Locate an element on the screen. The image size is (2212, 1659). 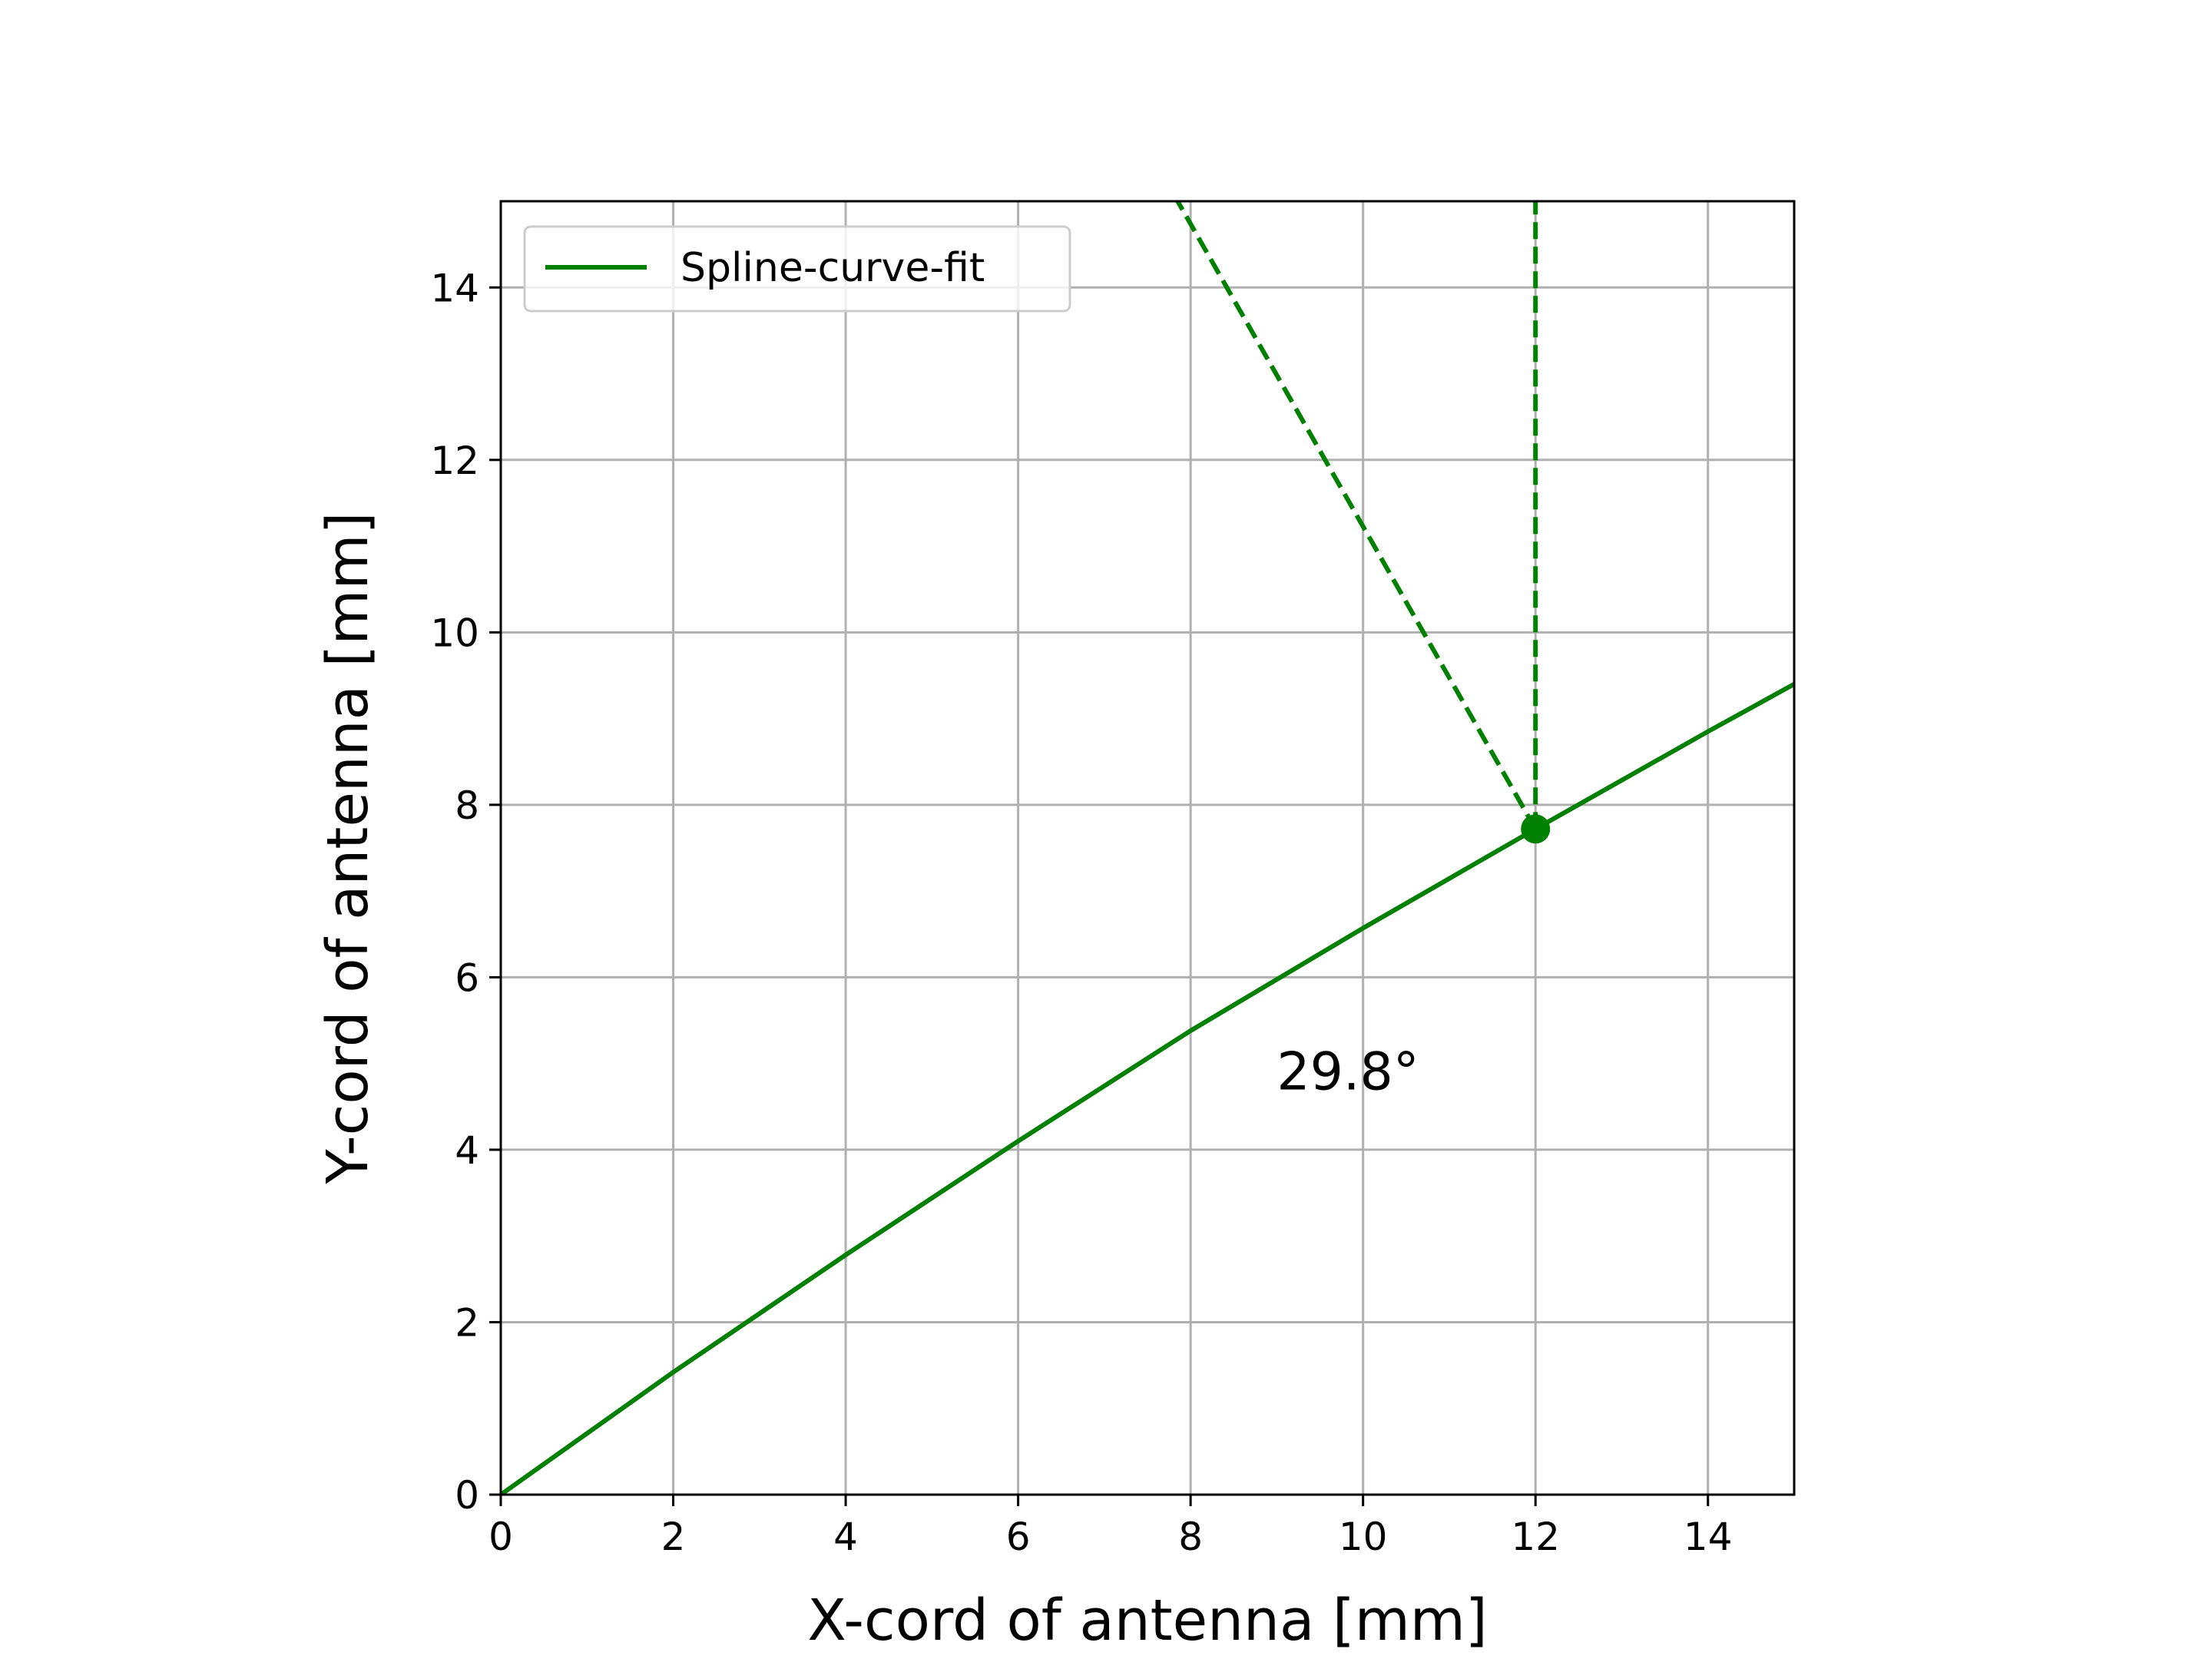
y-axis-label: Y-cord of antenna [mm] is located at coordinates (348, 849).